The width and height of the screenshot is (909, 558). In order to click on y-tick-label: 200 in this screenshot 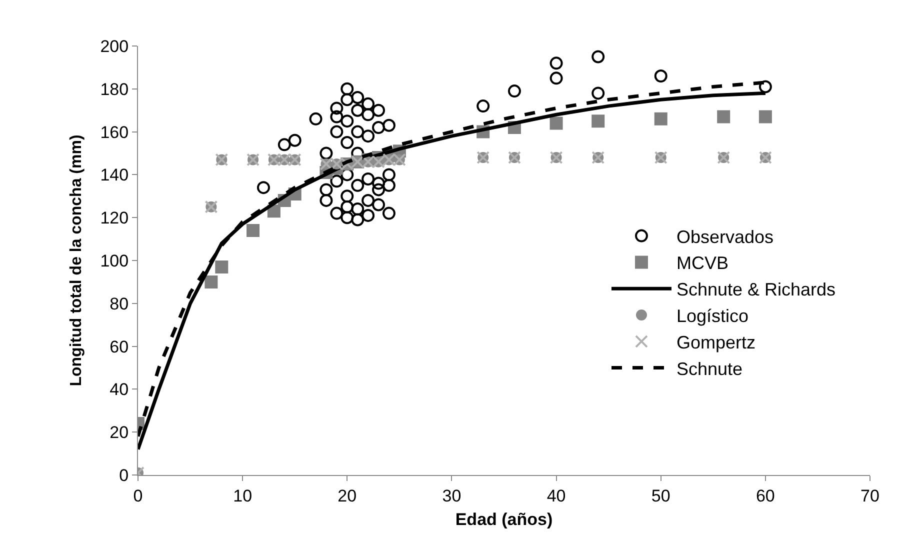, I will do `click(114, 46)`.